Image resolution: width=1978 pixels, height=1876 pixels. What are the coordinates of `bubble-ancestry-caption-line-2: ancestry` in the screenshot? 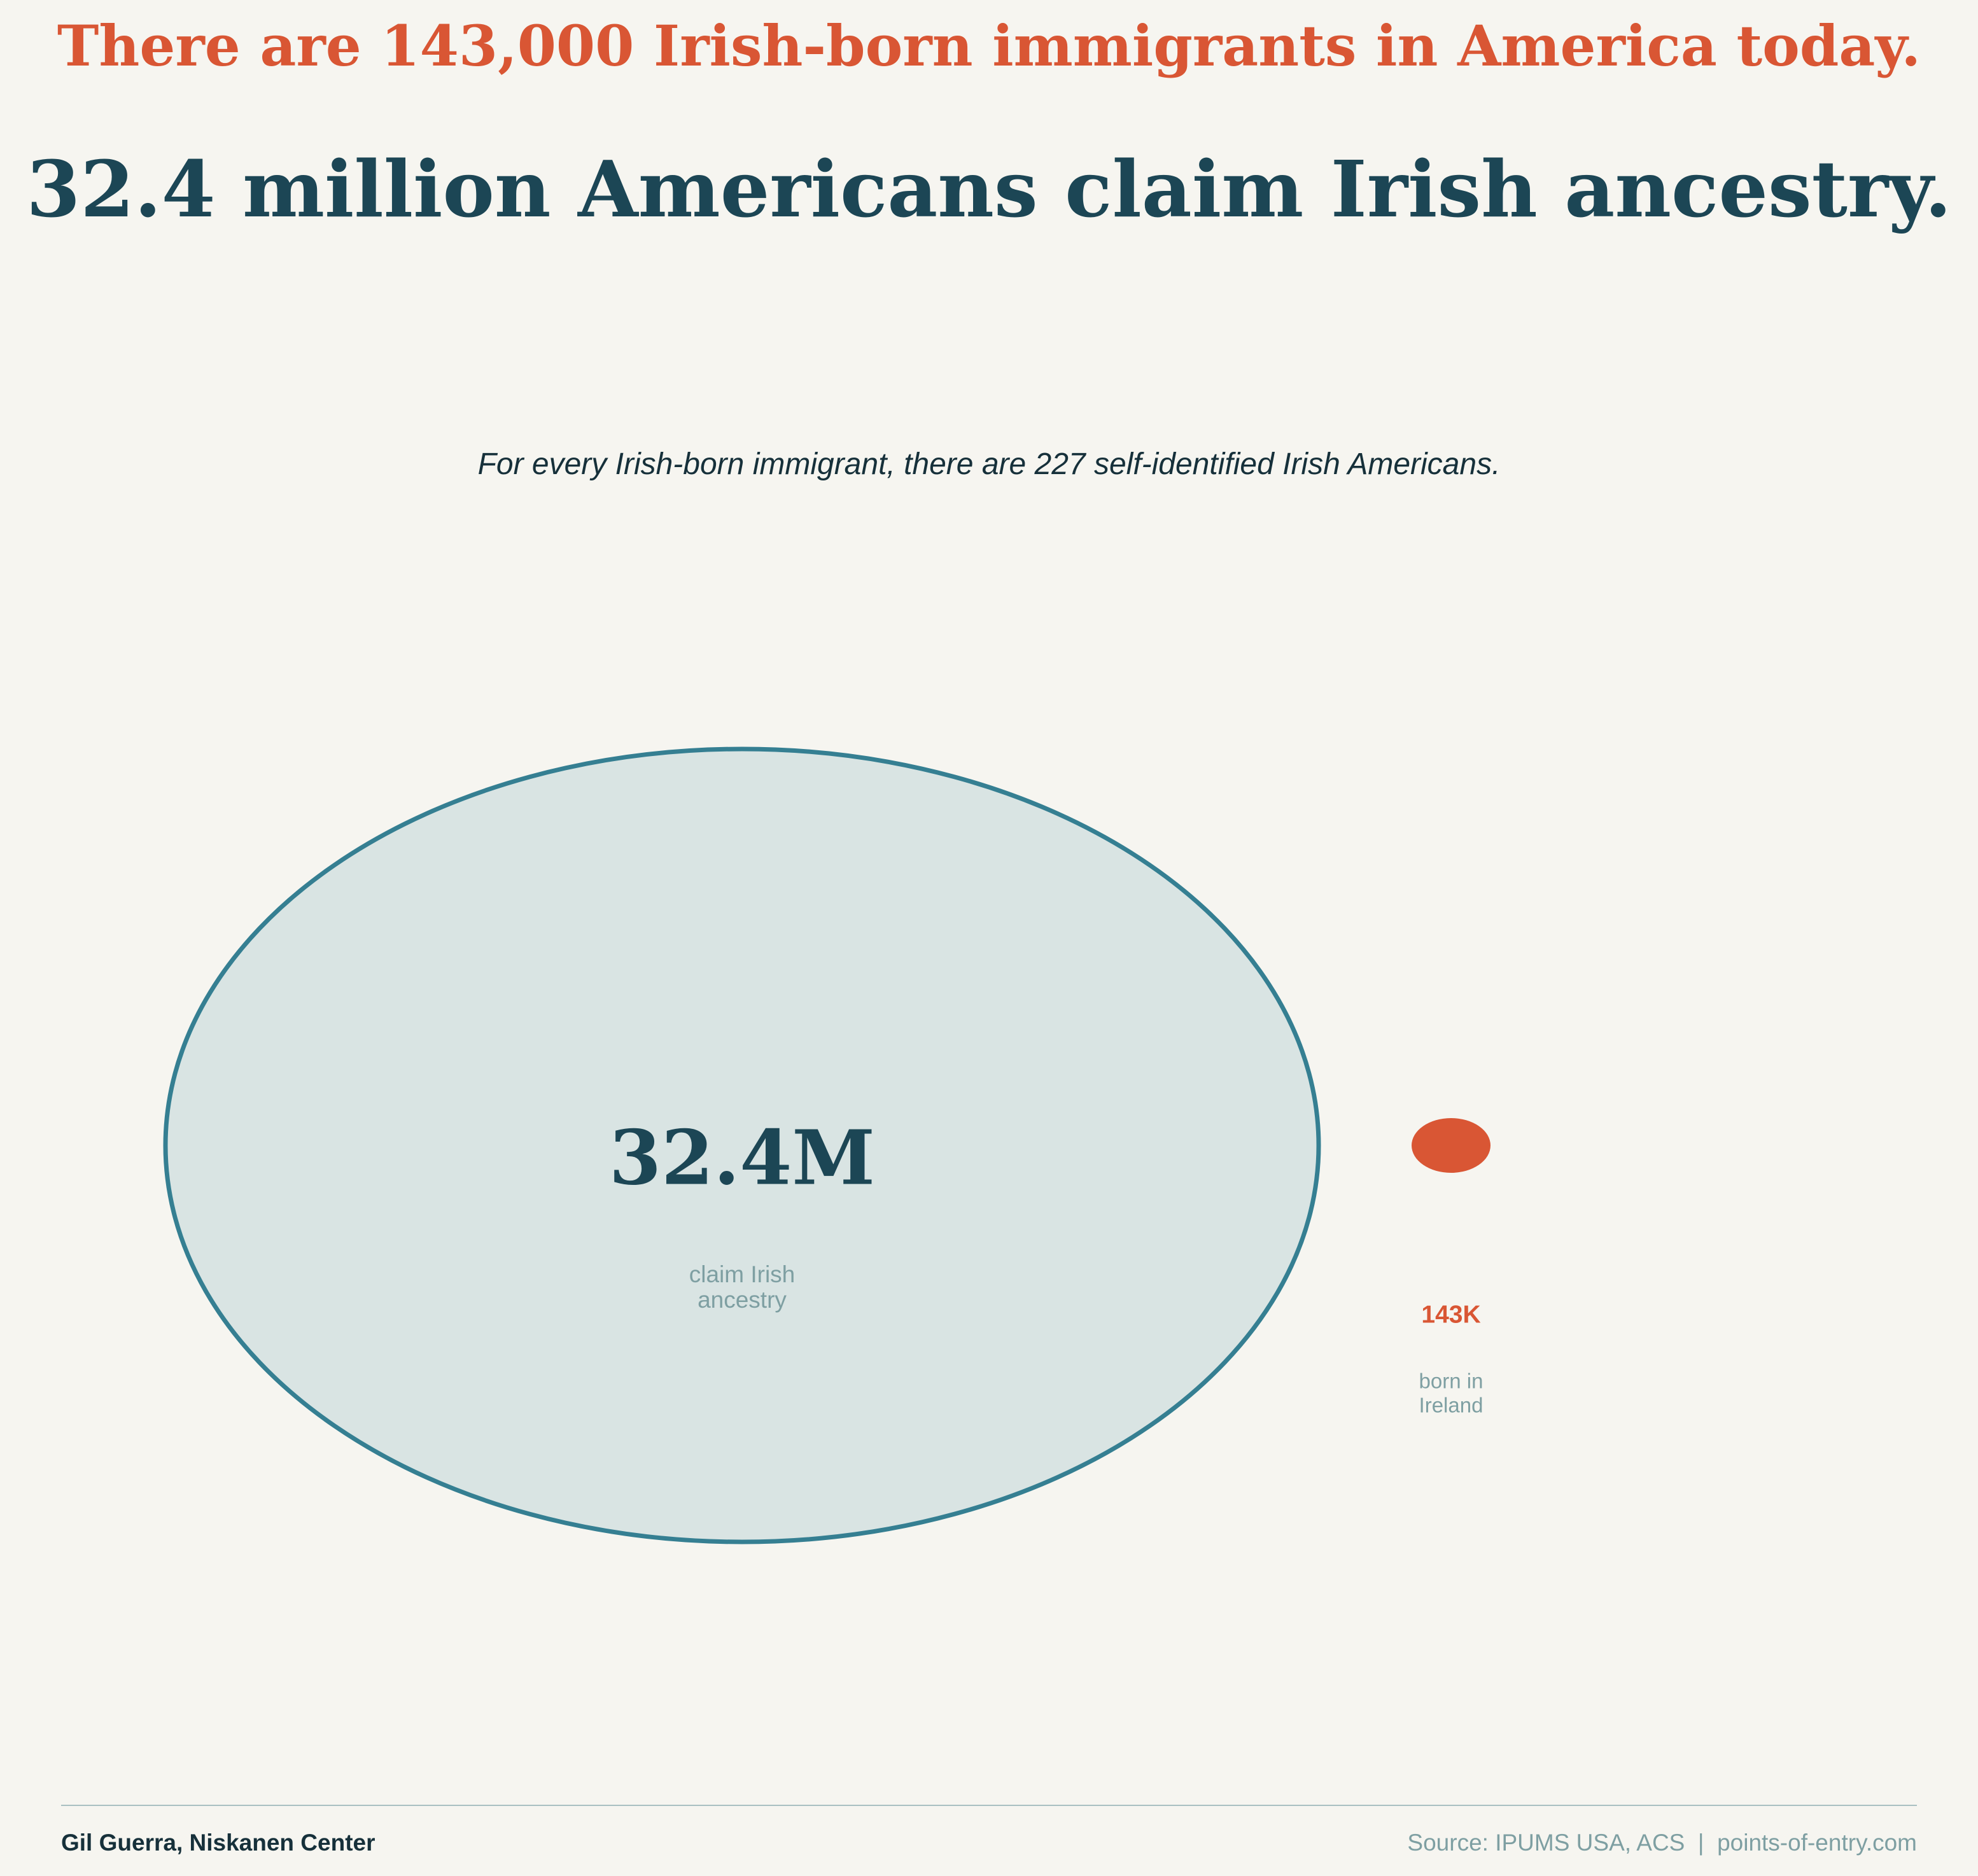 It's located at (742, 1300).